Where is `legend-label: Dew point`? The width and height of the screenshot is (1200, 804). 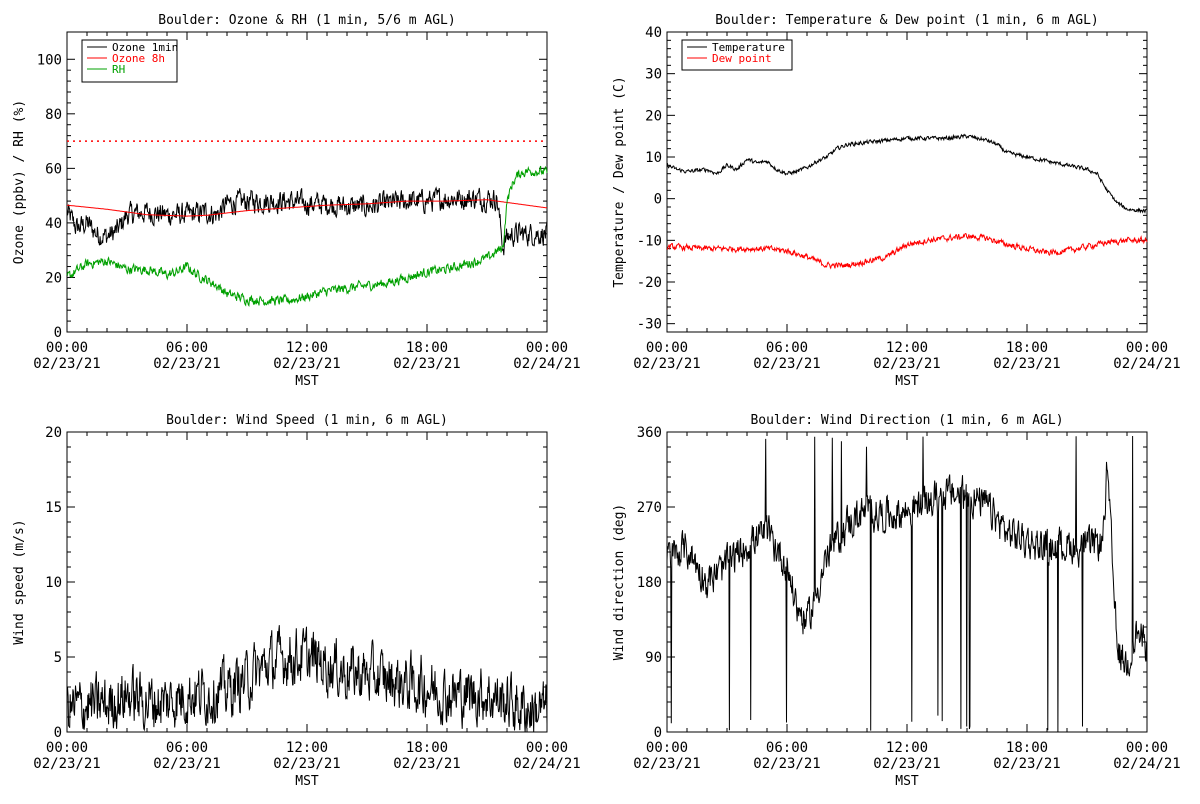 legend-label: Dew point is located at coordinates (742, 58).